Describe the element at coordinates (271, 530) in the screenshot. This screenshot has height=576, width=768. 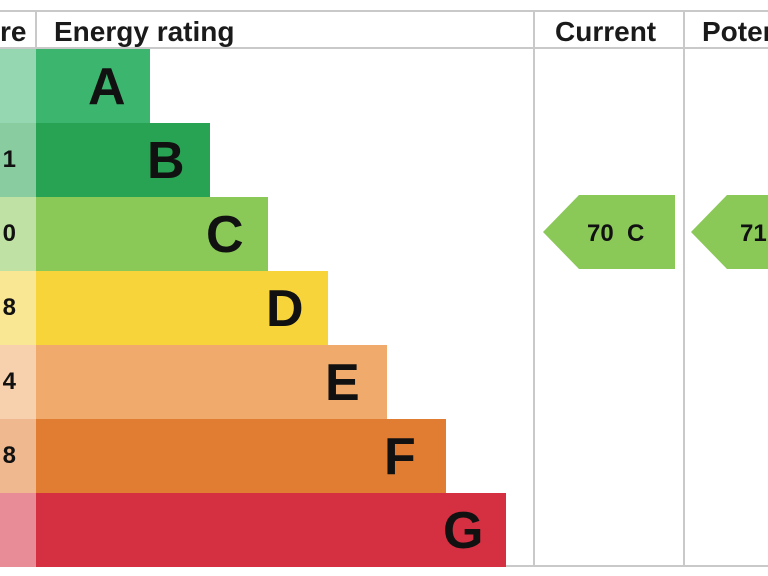
I see `band-bar-g` at that location.